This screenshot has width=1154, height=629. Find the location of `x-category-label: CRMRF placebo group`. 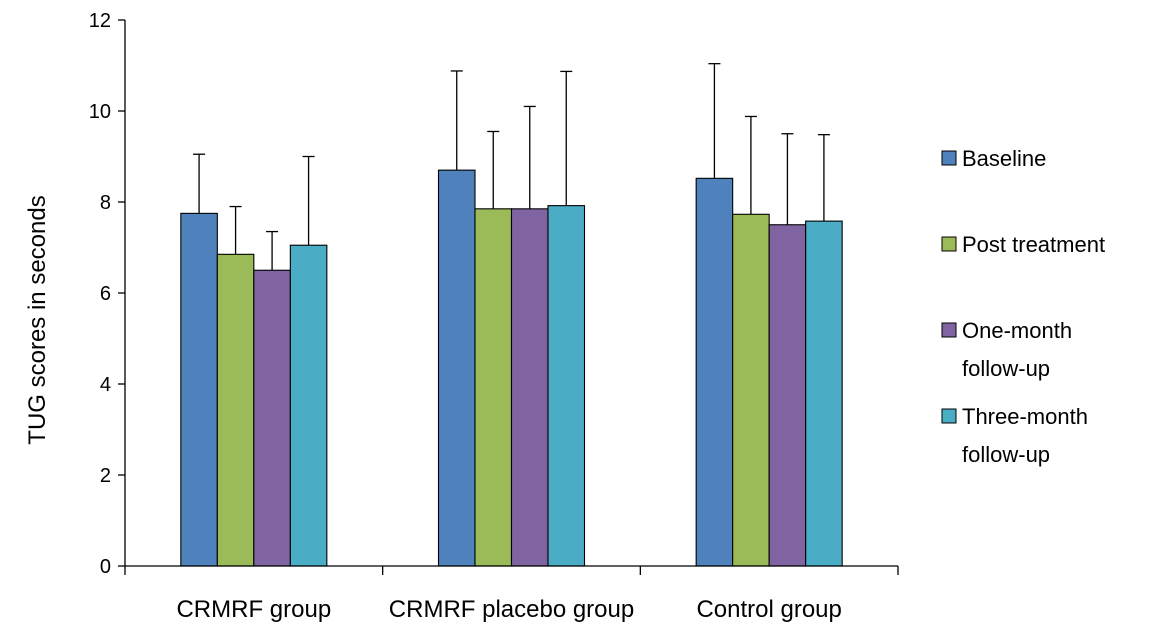

x-category-label: CRMRF placebo group is located at coordinates (511, 609).